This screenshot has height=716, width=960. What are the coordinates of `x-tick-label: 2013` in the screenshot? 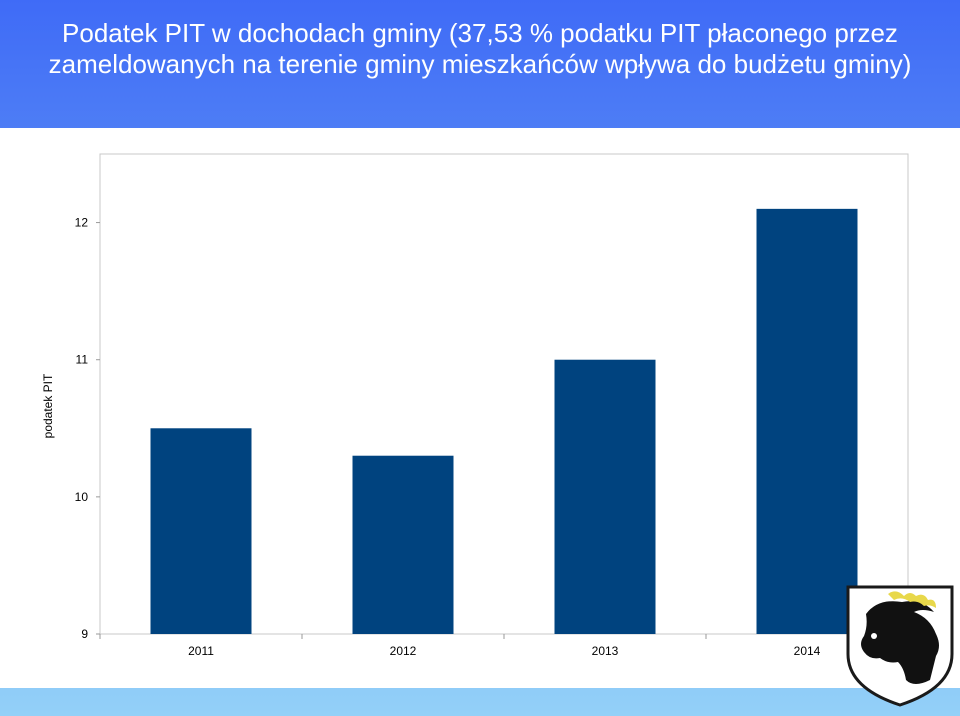 It's located at (605, 651).